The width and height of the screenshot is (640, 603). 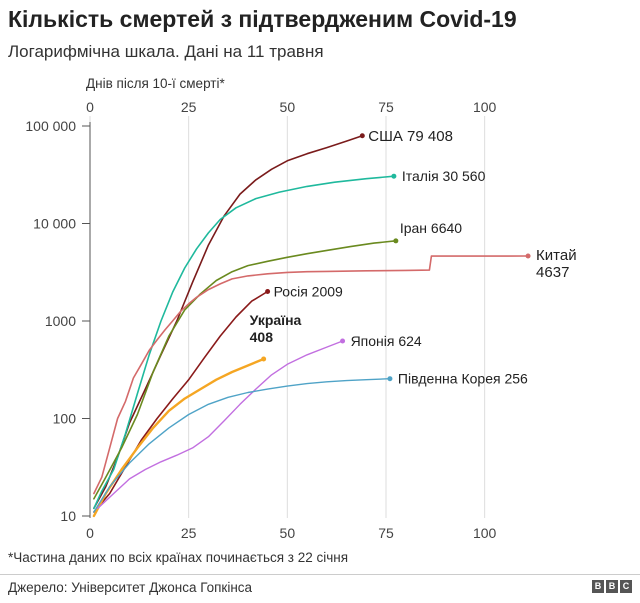 I want to click on series-value-label: 408, so click(x=262, y=337).